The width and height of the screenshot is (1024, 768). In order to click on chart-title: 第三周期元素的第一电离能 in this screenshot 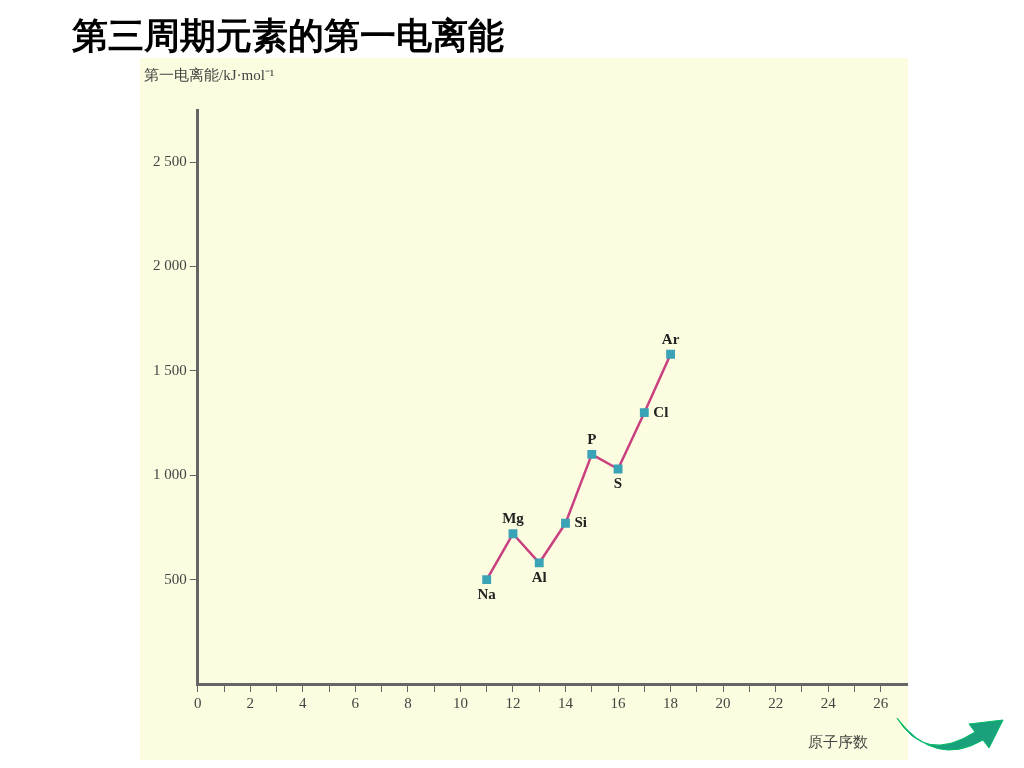, I will do `click(288, 36)`.